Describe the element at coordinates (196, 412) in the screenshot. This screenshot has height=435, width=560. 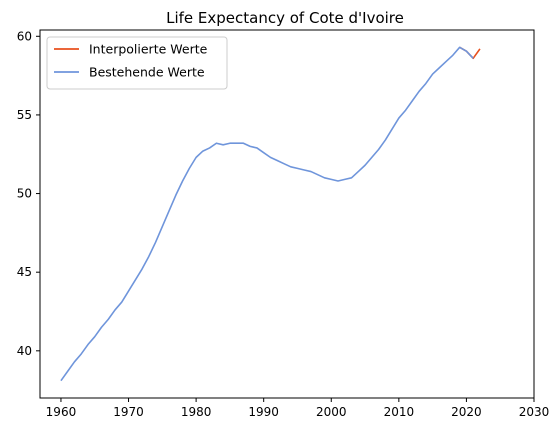
I see `x-tick-label: 1980` at that location.